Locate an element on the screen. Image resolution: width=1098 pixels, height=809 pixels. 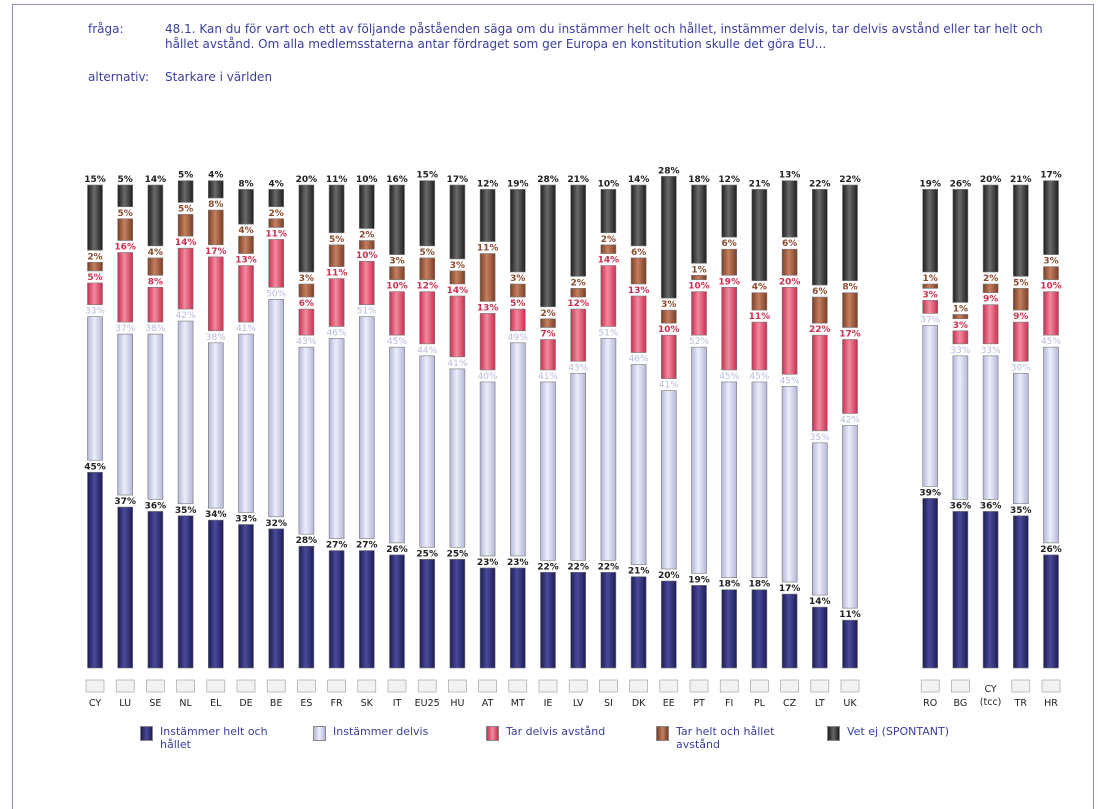
bar-group-lv: 22% 43% 12% 2% 21% LV is located at coordinates (578, 442).